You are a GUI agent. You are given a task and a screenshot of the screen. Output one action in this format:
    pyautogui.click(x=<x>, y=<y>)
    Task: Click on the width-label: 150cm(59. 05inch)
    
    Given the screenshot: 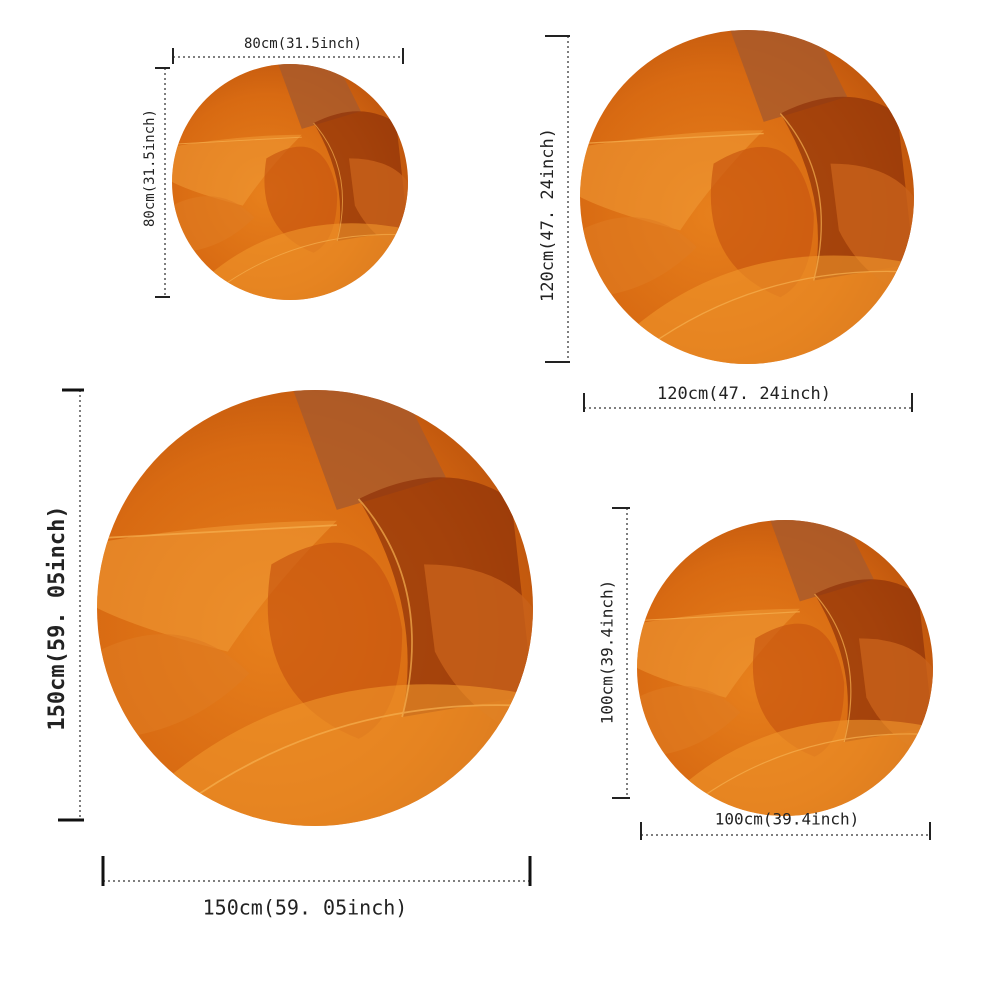 What is the action you would take?
    pyautogui.click(x=305, y=908)
    